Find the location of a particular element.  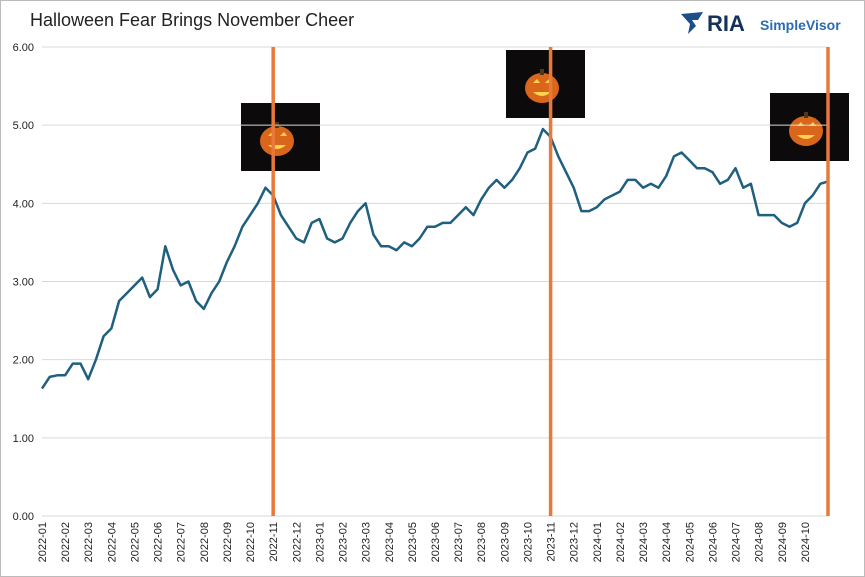

y-tick-label: 5.00 is located at coordinates (23, 126).